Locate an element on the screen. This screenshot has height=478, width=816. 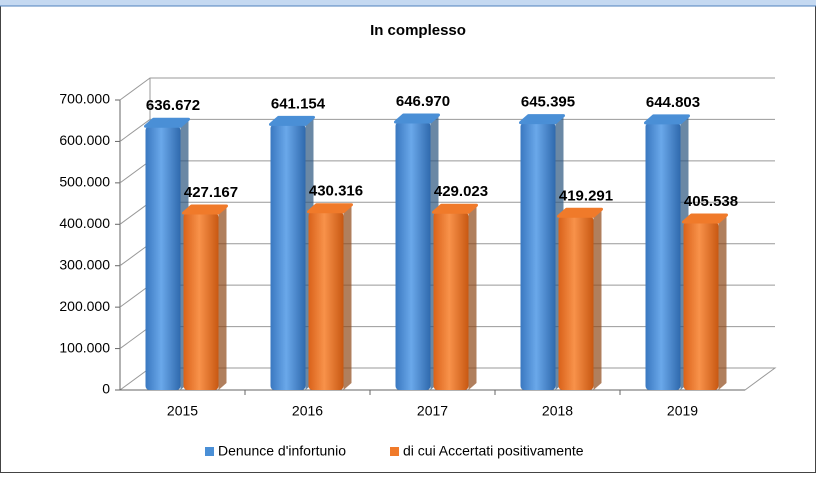
chart-title: In complesso is located at coordinates (418, 30).